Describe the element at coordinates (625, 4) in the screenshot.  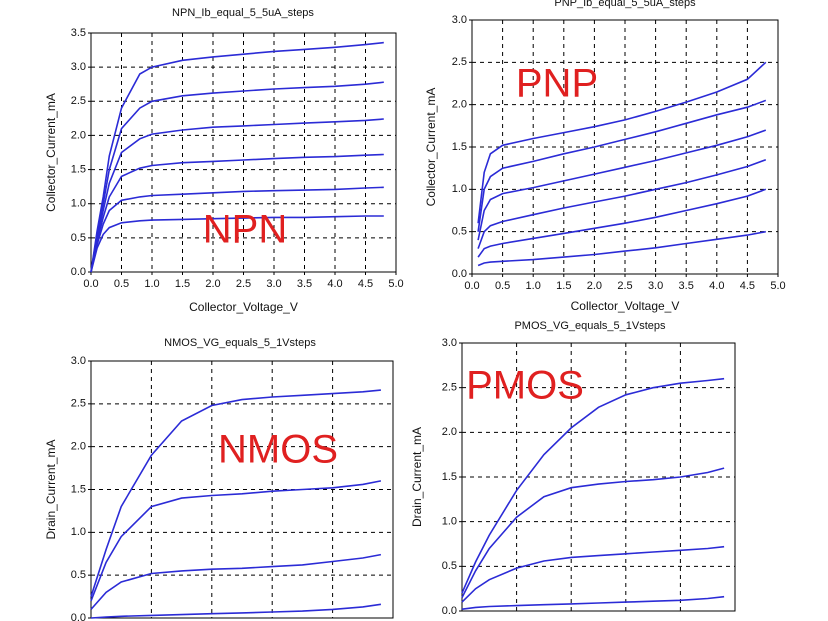
I see `chart-title: PNP_Ib_equal_5_5uA_steps` at that location.